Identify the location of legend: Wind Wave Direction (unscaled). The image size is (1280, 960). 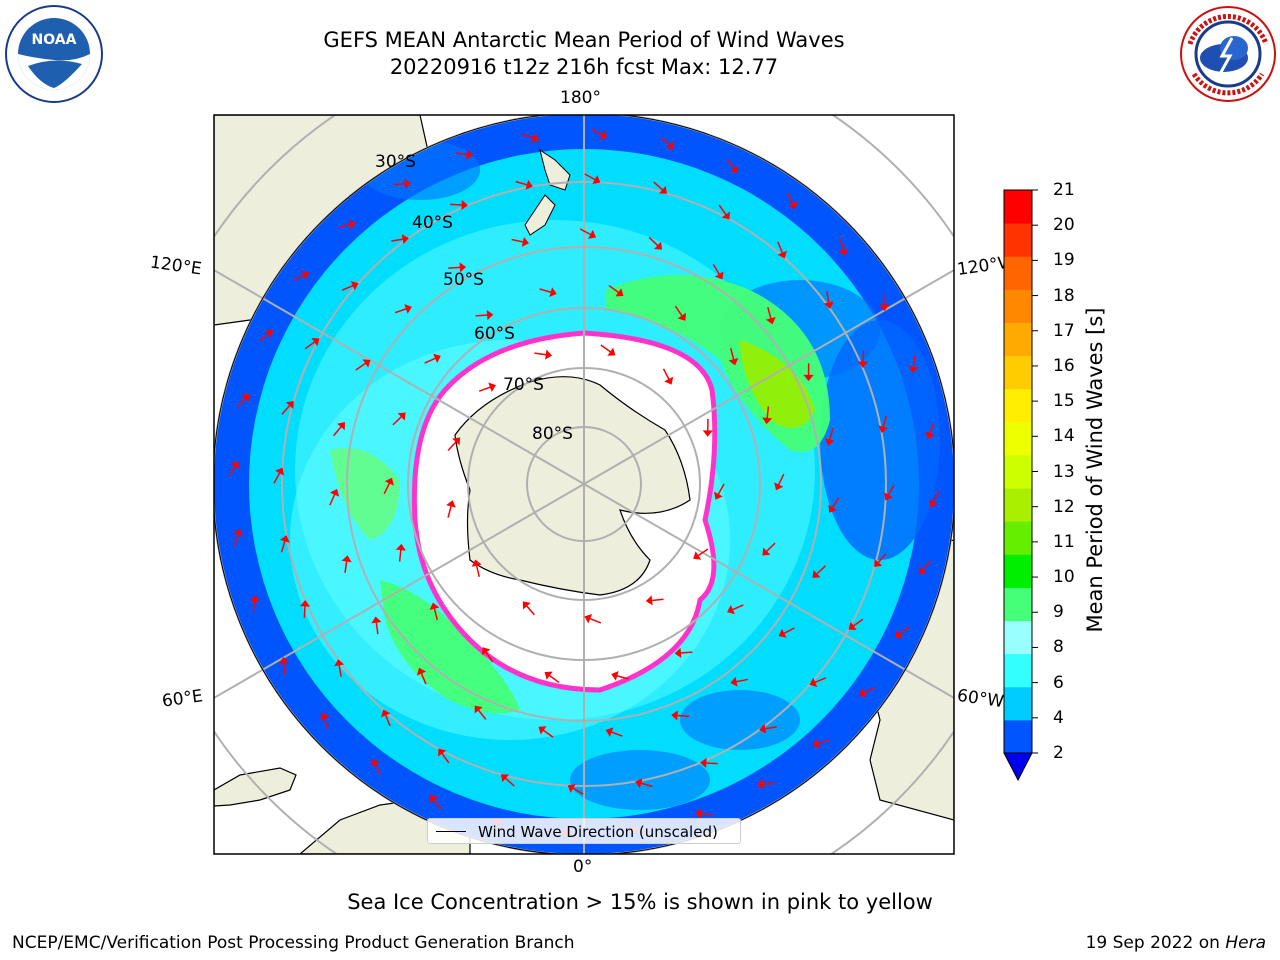
(584, 831).